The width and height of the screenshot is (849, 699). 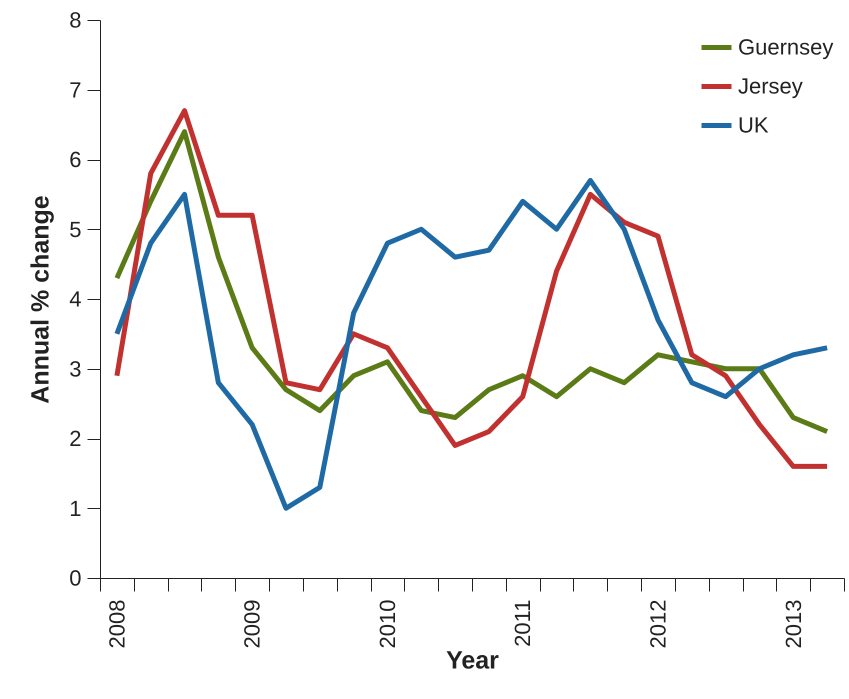 I want to click on legend-label: Guernsey, so click(x=786, y=47).